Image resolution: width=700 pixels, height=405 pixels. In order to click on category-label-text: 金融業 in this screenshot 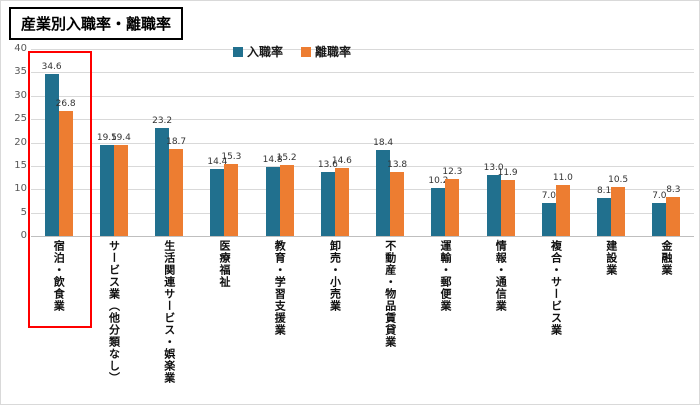, I will do `click(666, 258)`.